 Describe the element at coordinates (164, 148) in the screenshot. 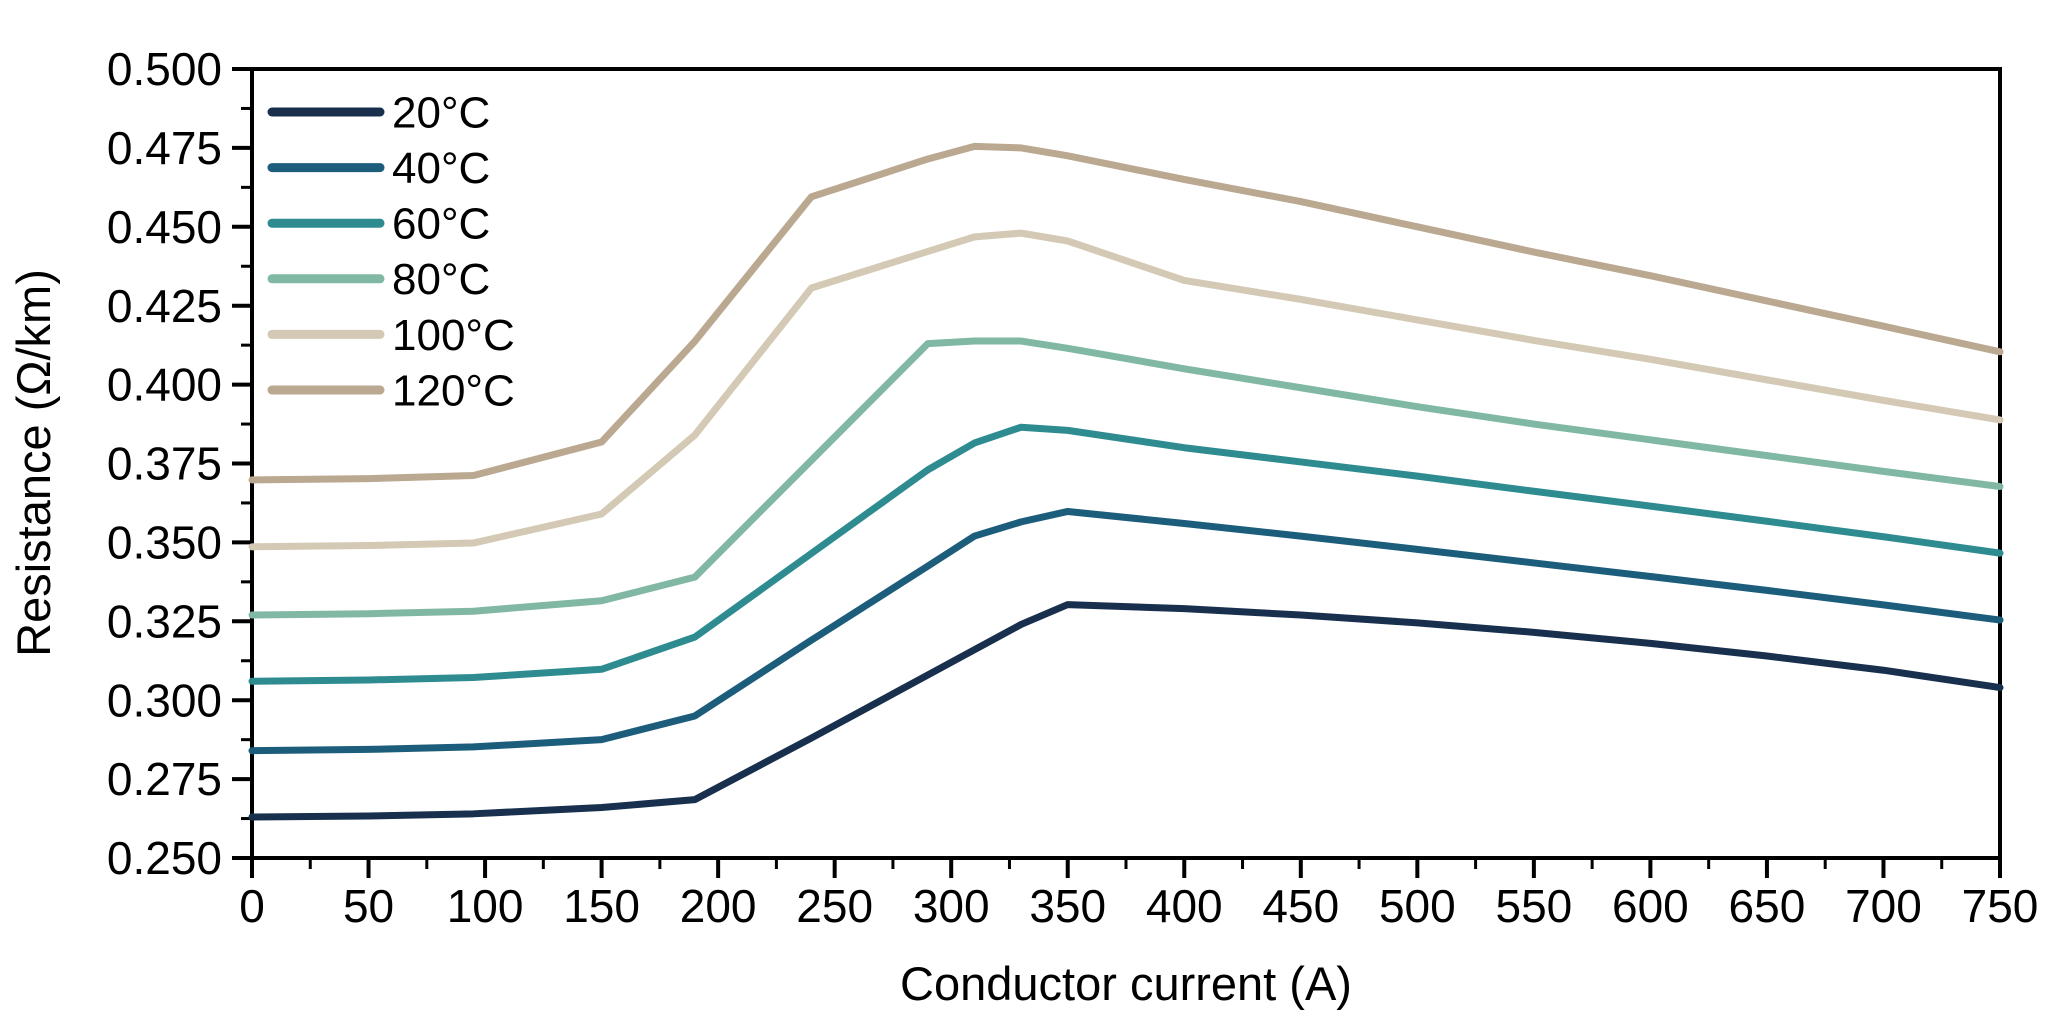

I see `y-tick-label: 0.475` at that location.